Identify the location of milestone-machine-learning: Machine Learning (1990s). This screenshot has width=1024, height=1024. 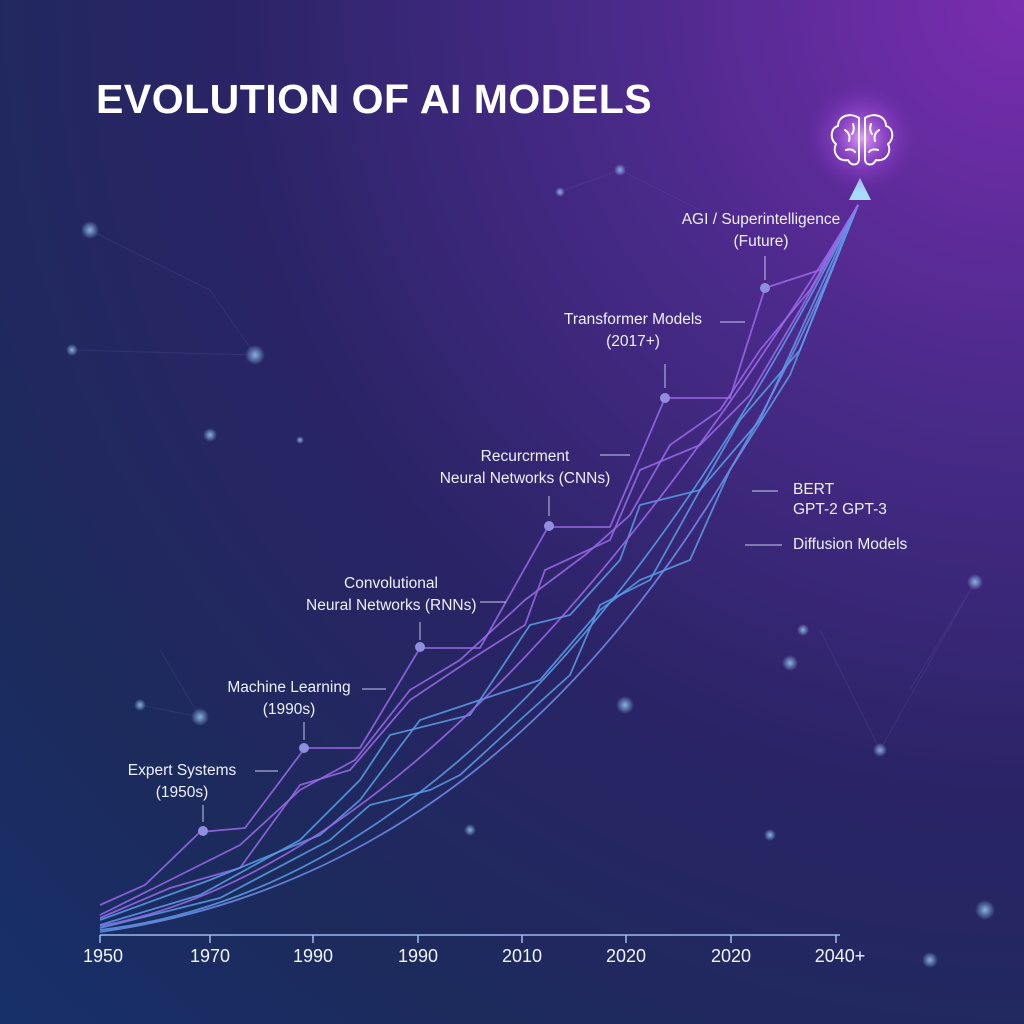
(289, 699).